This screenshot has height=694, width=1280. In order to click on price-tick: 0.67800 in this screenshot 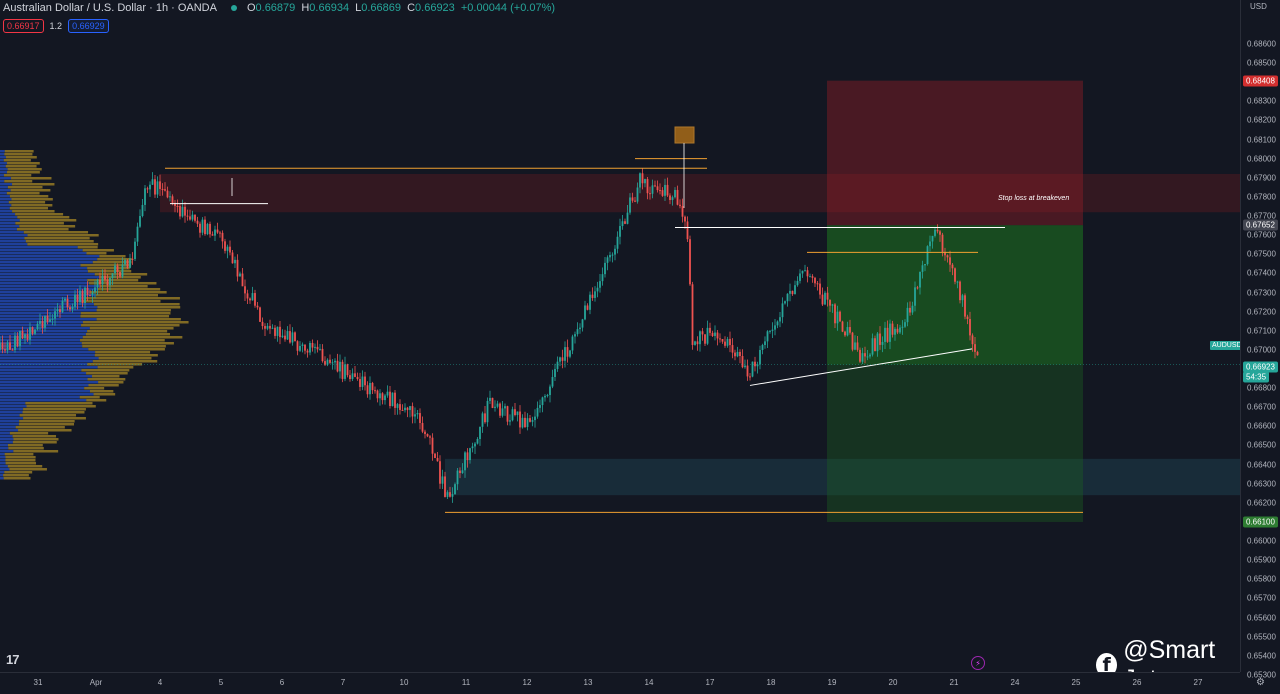, I will do `click(1261, 197)`.